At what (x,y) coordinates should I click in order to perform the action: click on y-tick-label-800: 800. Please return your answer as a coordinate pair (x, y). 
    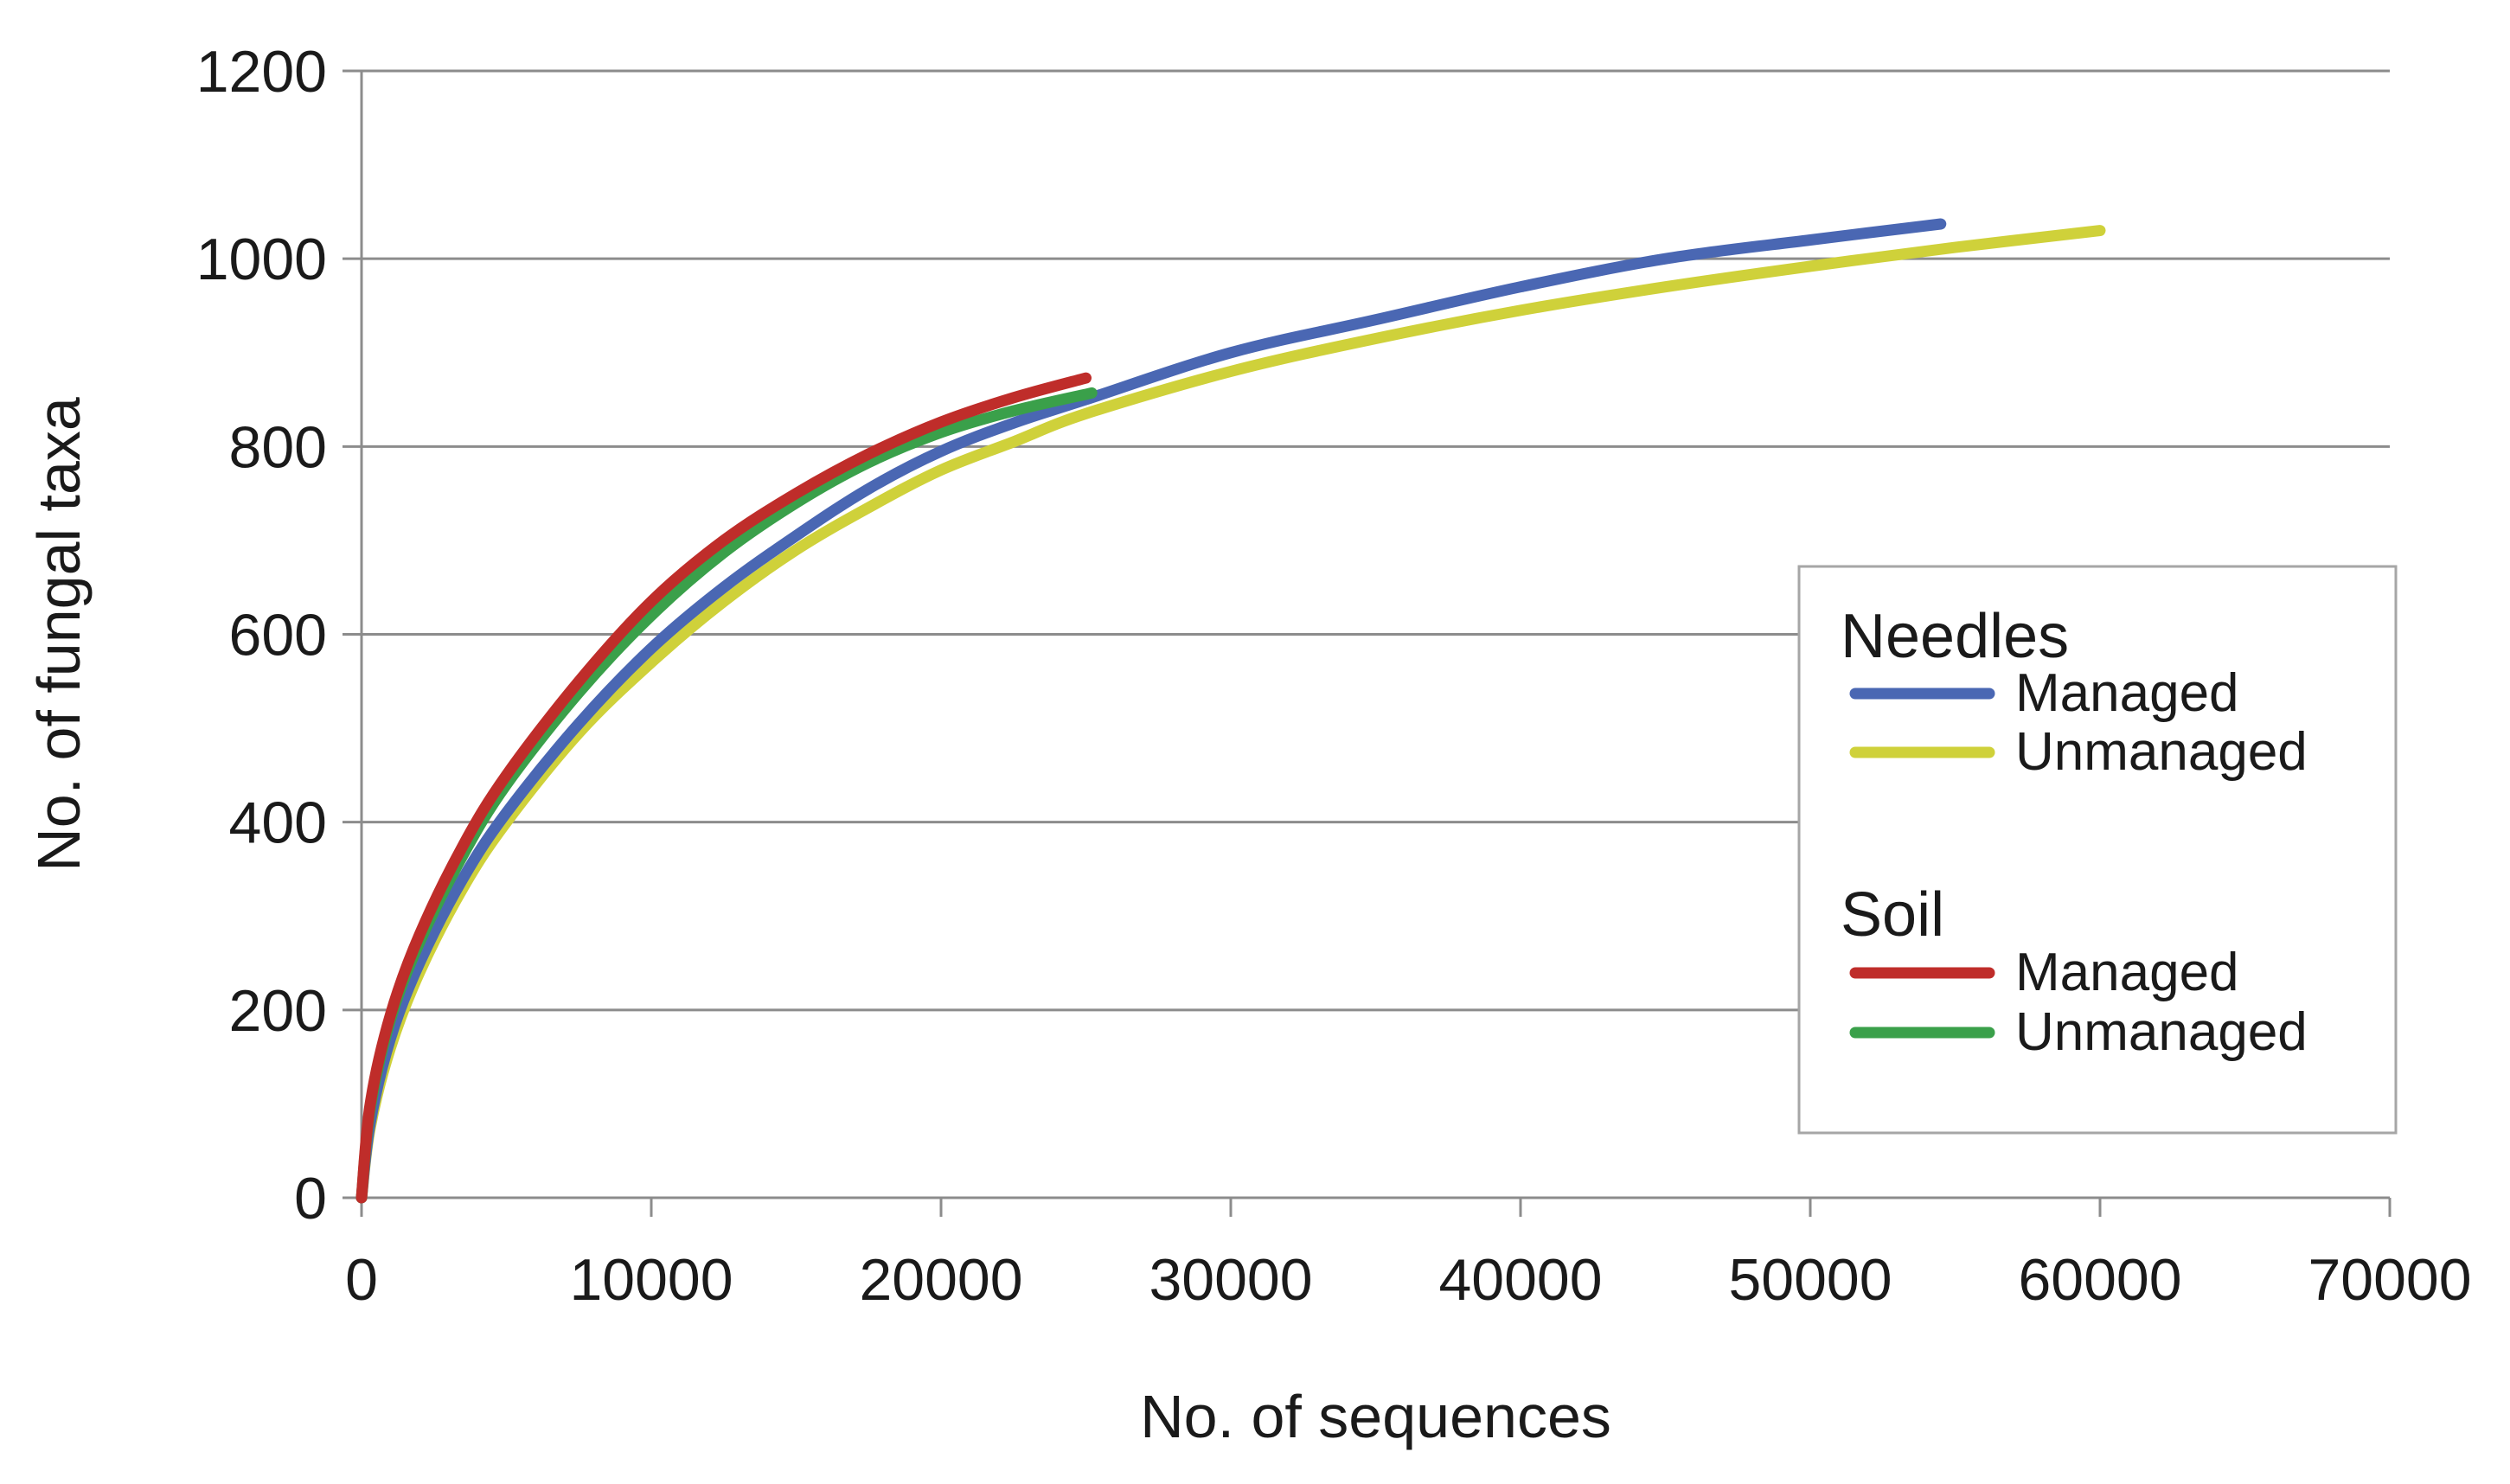
    Looking at the image, I should click on (278, 447).